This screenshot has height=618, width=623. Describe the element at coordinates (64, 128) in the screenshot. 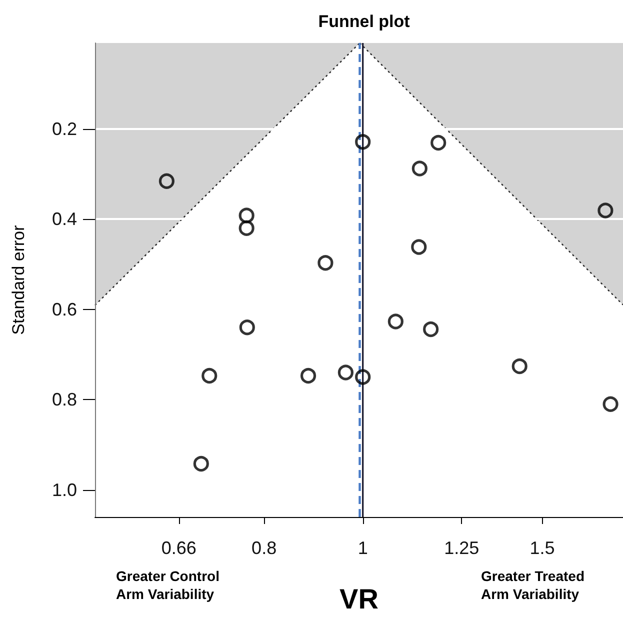

I see `y-tick-label: 0.2` at that location.